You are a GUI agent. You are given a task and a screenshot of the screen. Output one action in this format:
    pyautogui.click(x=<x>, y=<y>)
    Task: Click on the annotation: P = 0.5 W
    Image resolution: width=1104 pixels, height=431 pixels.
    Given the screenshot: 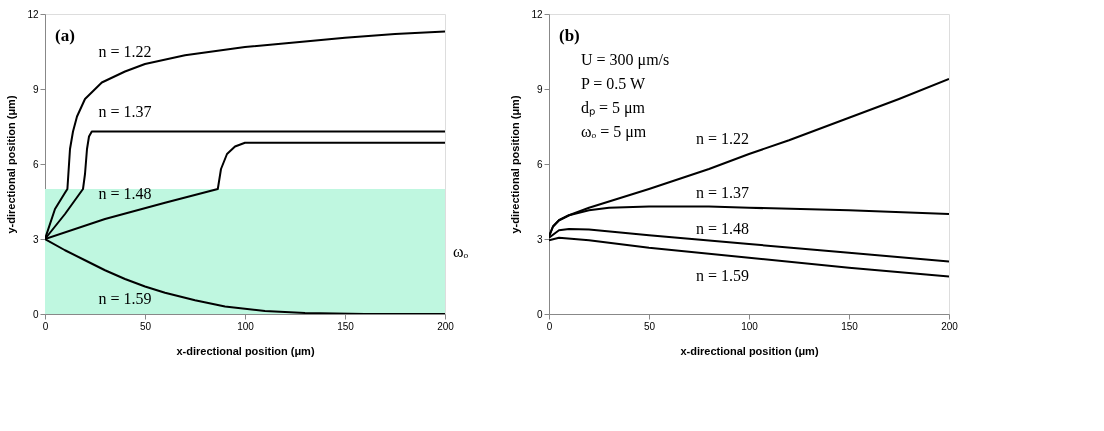 What is the action you would take?
    pyautogui.click(x=614, y=83)
    